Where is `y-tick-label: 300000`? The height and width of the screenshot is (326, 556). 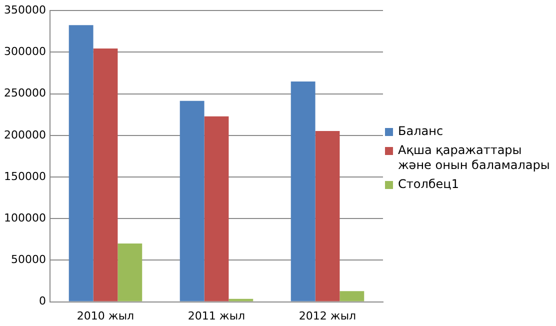 y-tick-label: 300000 is located at coordinates (25, 51).